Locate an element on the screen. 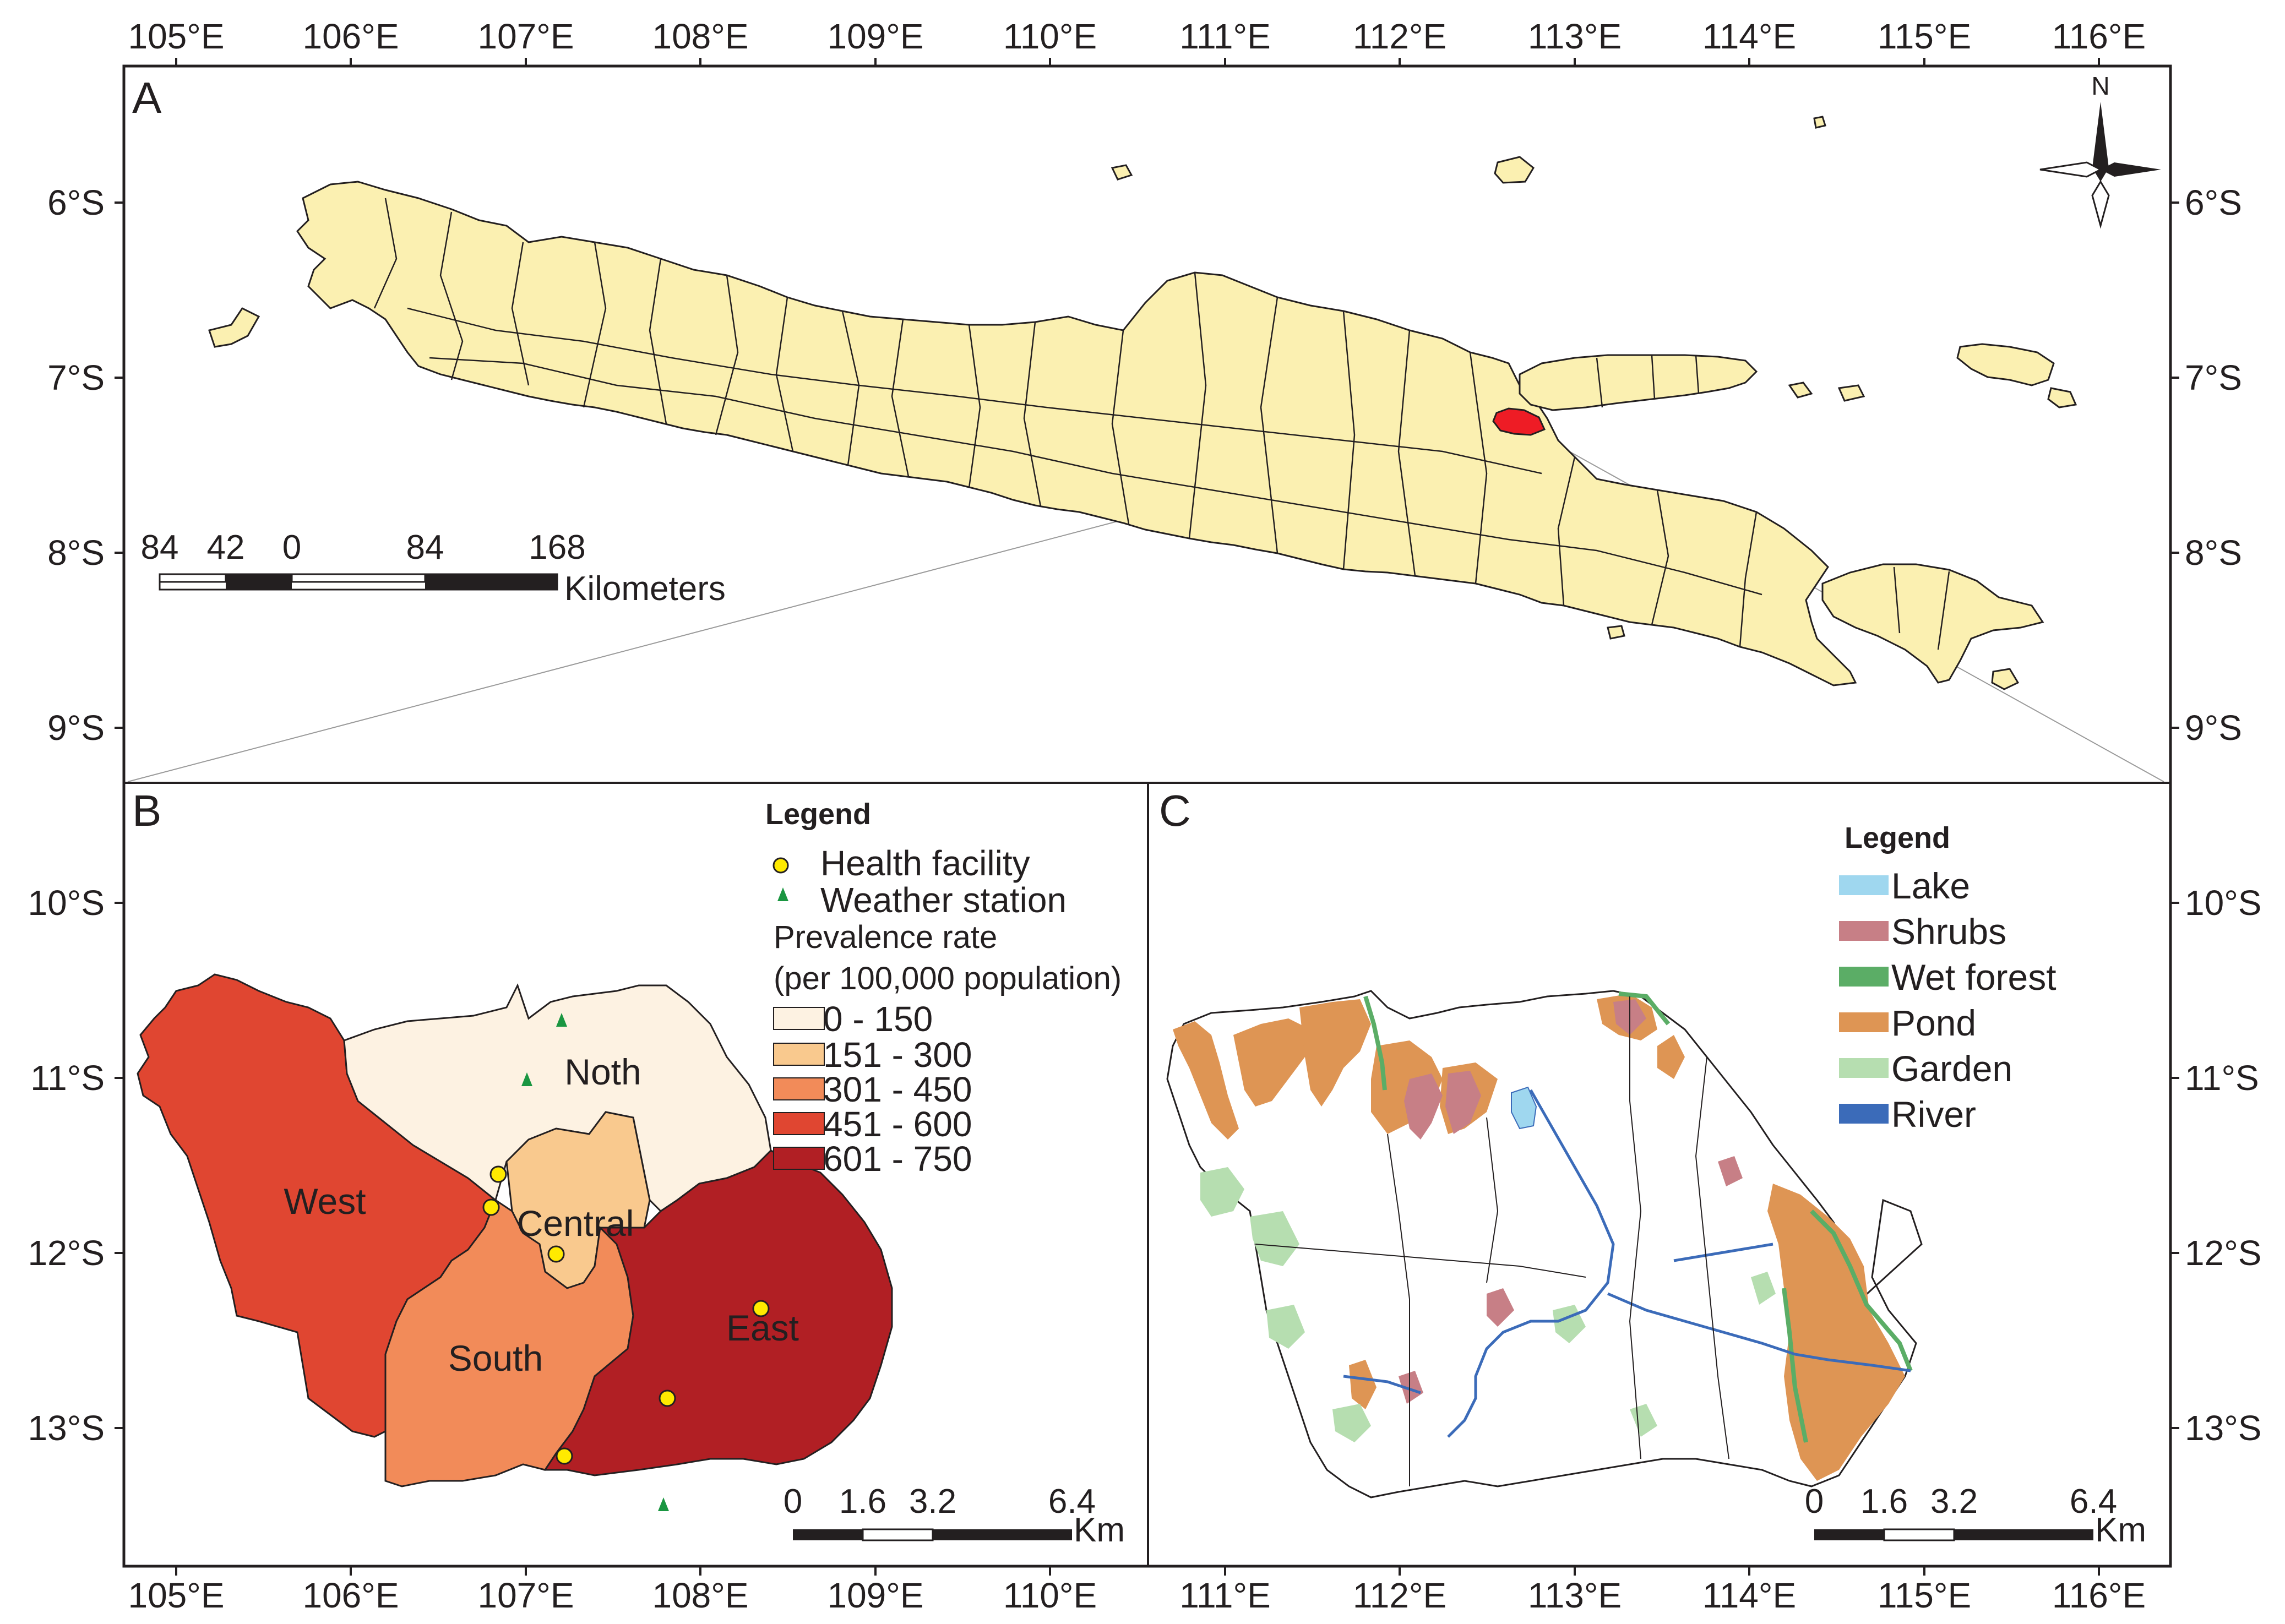 The width and height of the screenshot is (2285, 1624). district-label-south: South is located at coordinates (496, 1358).